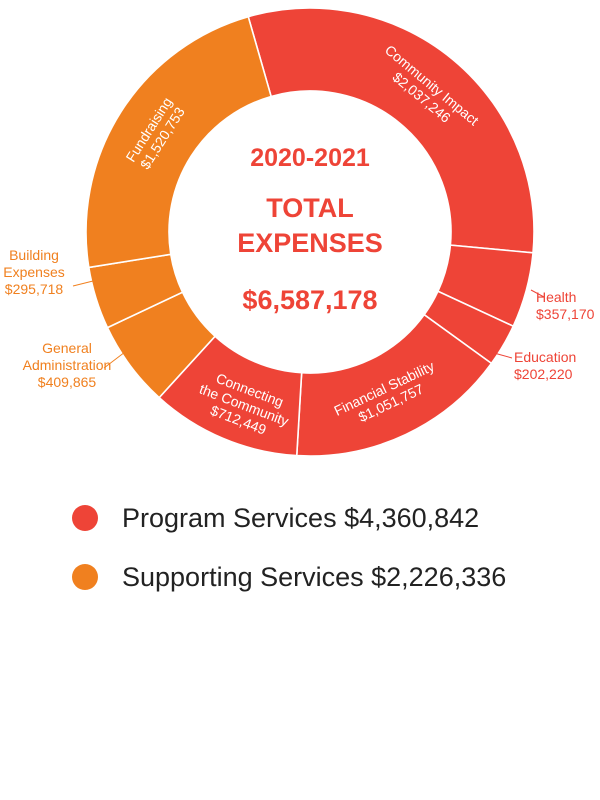 This screenshot has height=800, width=600. What do you see at coordinates (34, 255) in the screenshot?
I see `outer-name-building: Building` at bounding box center [34, 255].